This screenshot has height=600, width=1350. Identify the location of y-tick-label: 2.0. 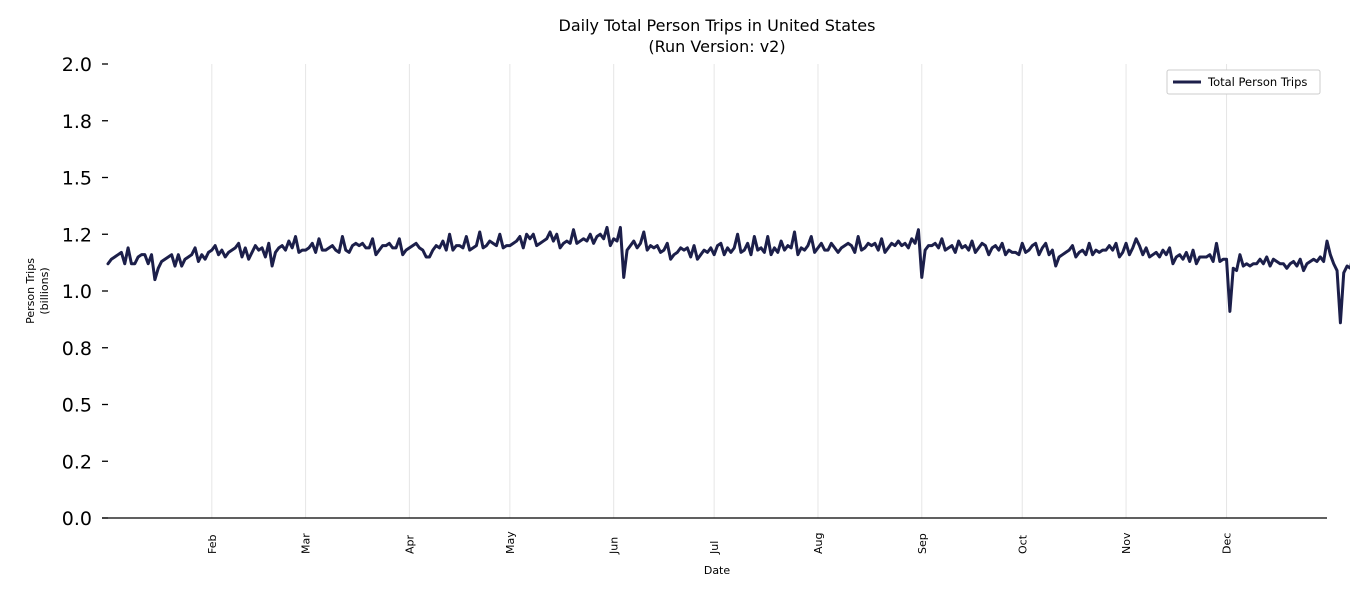
(77, 65).